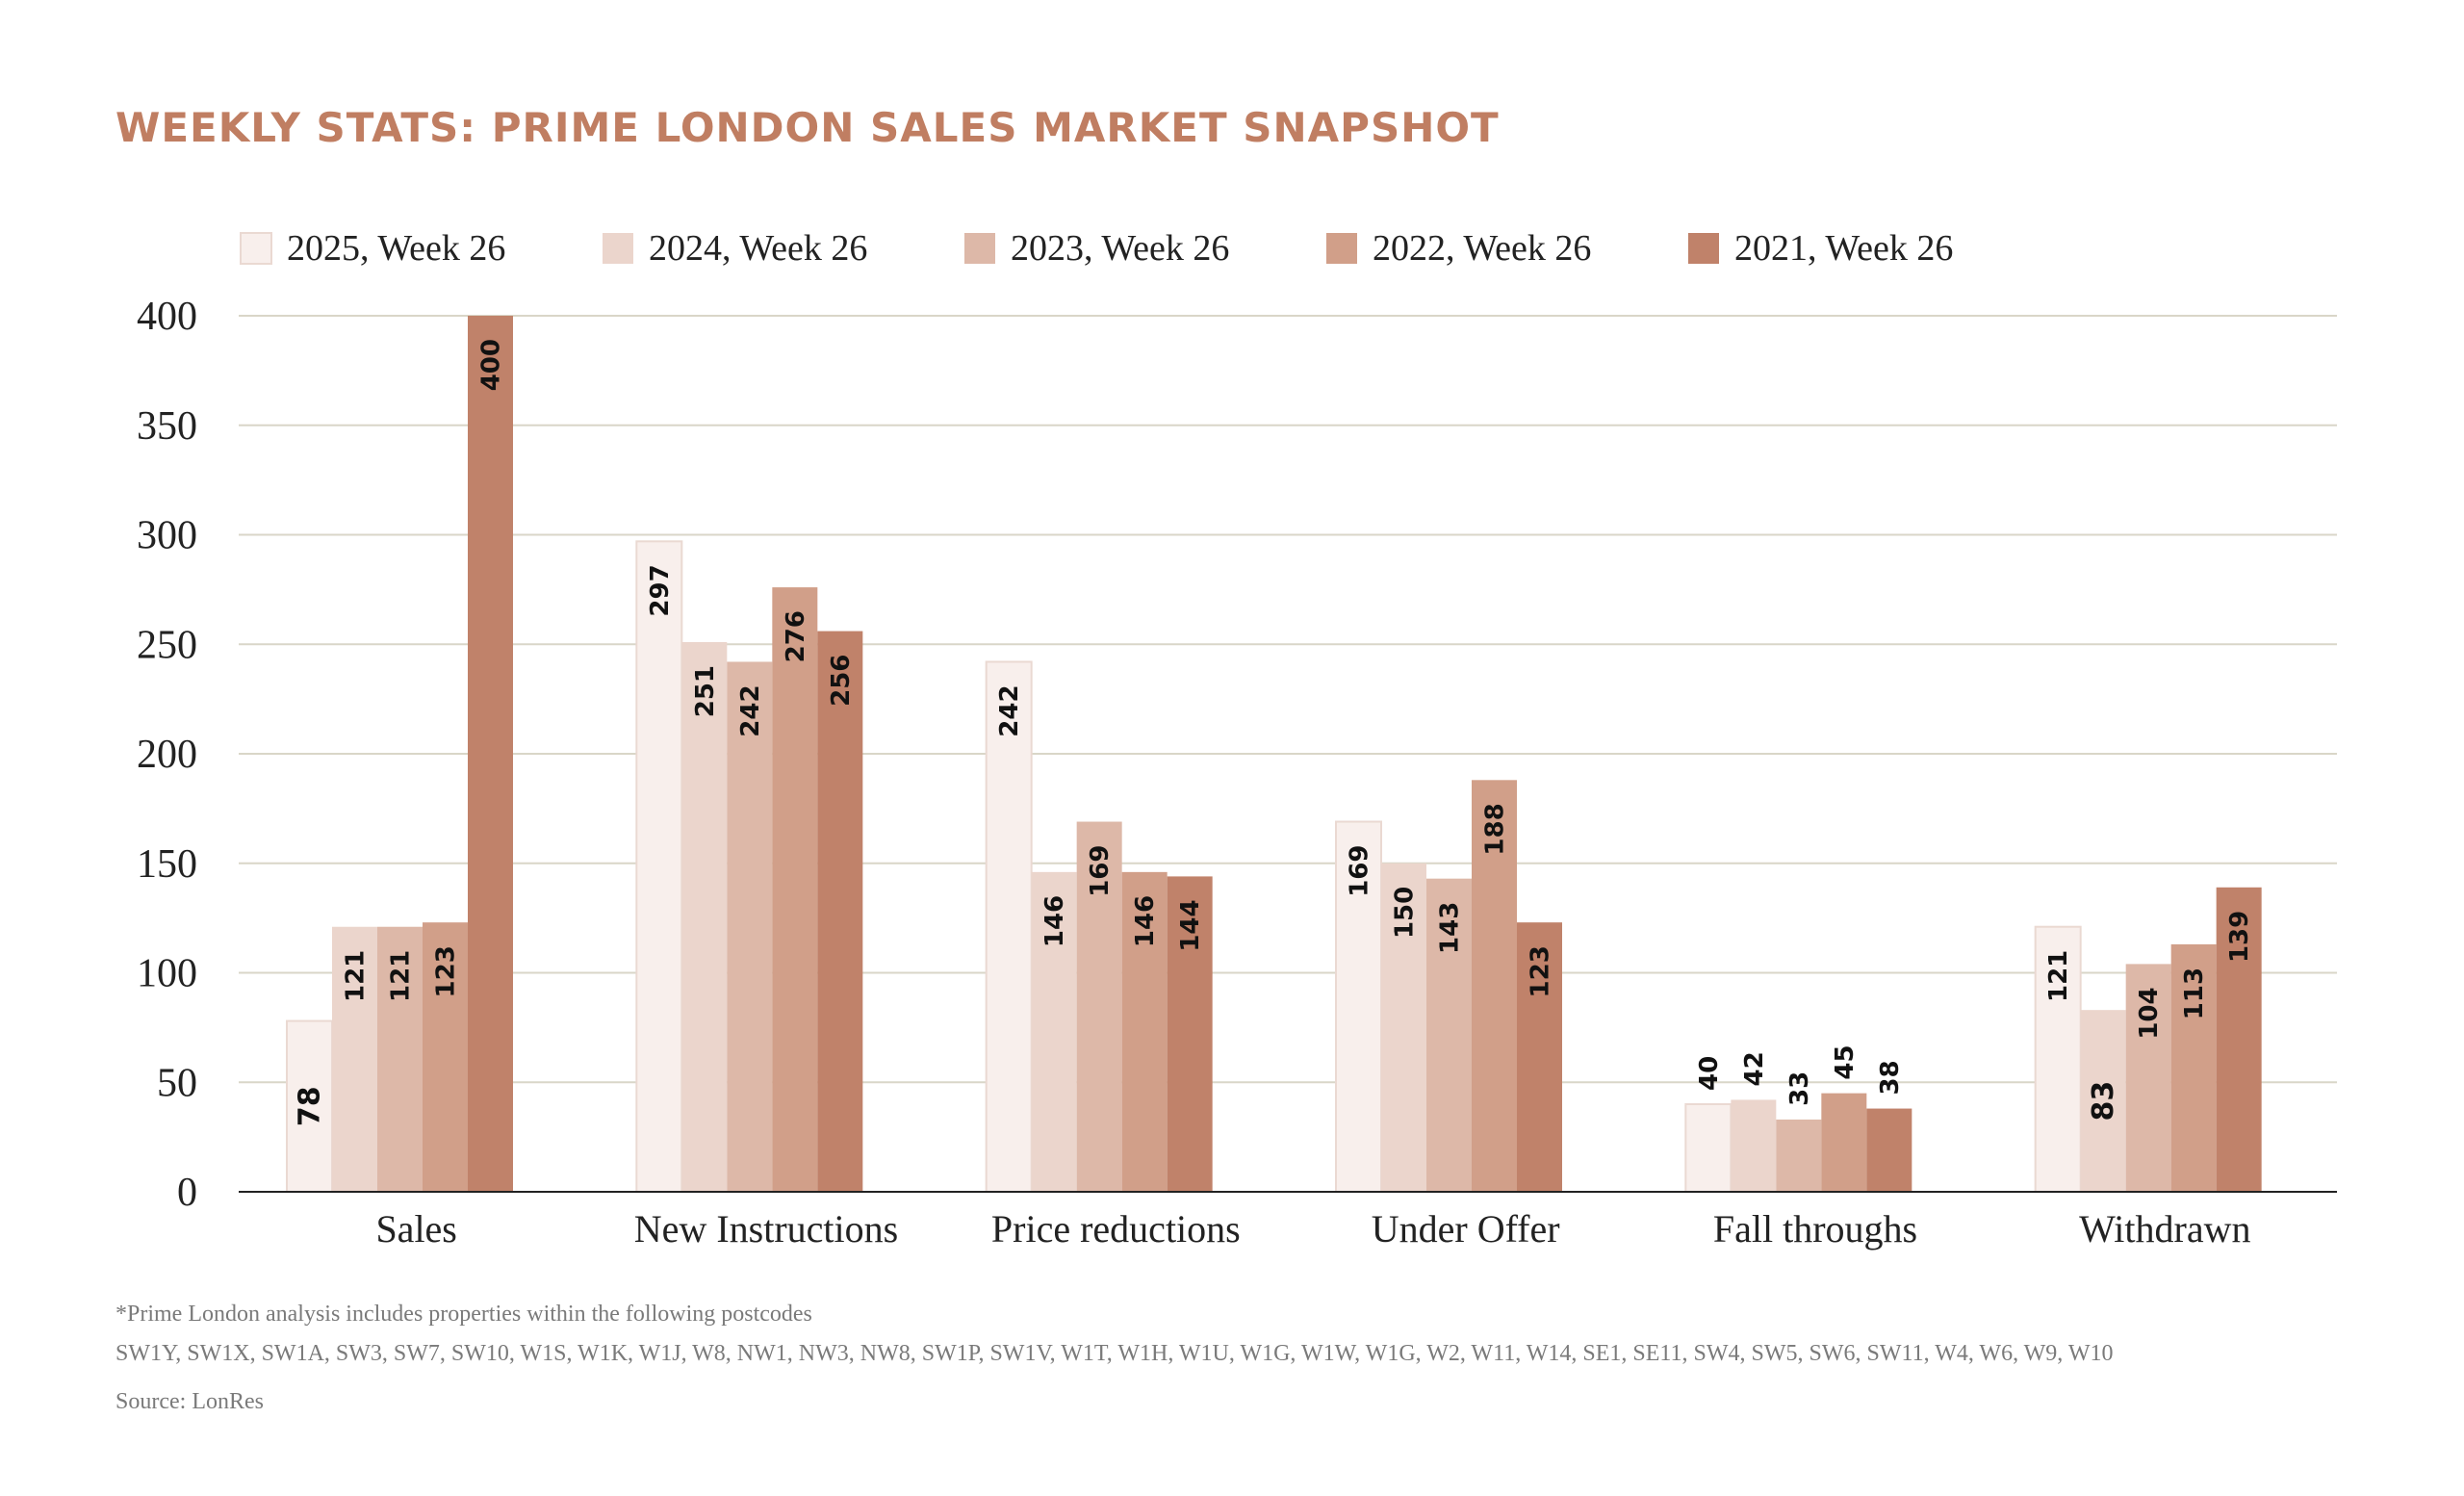 The height and width of the screenshot is (1496, 2464). What do you see at coordinates (1754, 1068) in the screenshot?
I see `bar-value-label: 42` at bounding box center [1754, 1068].